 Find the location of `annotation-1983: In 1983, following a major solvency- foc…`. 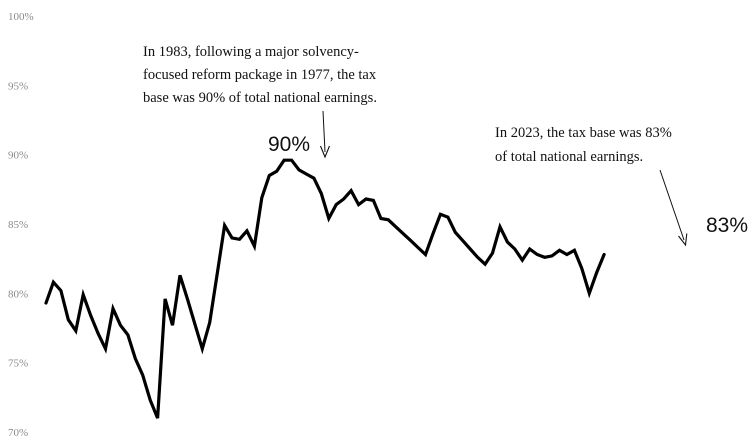

annotation-1983: In 1983, following a major solvency- foc… is located at coordinates (260, 101).